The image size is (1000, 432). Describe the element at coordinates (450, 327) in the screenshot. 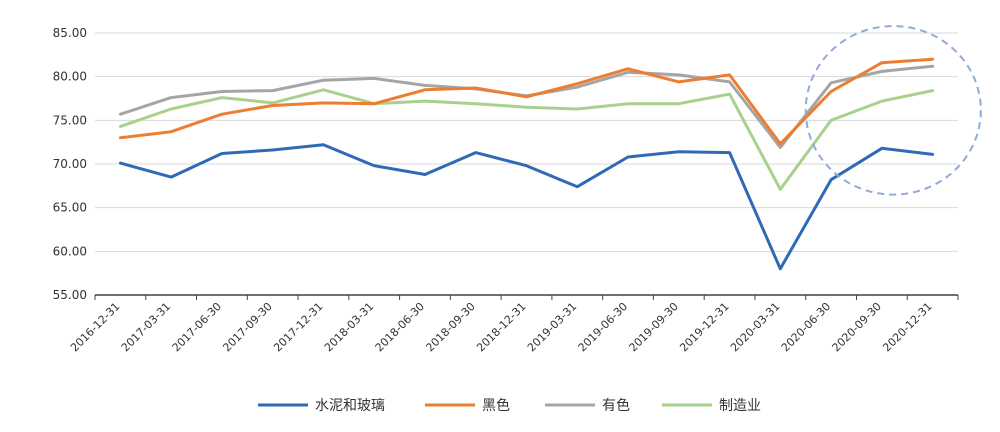

I see `x-tick-label: 2018-09-30` at that location.